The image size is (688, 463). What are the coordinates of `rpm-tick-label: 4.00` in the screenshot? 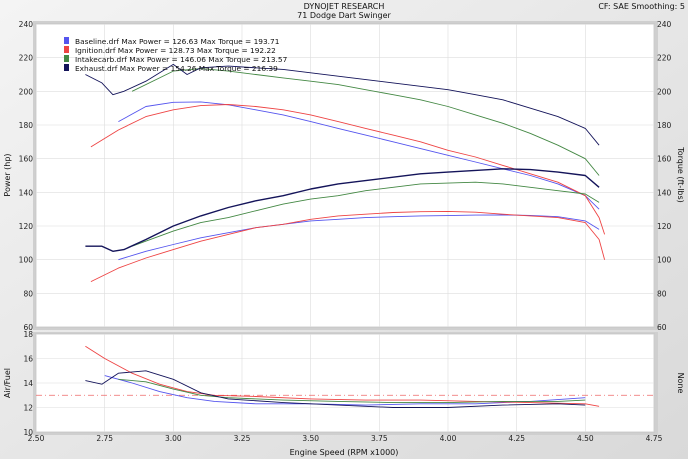 It's located at (448, 438).